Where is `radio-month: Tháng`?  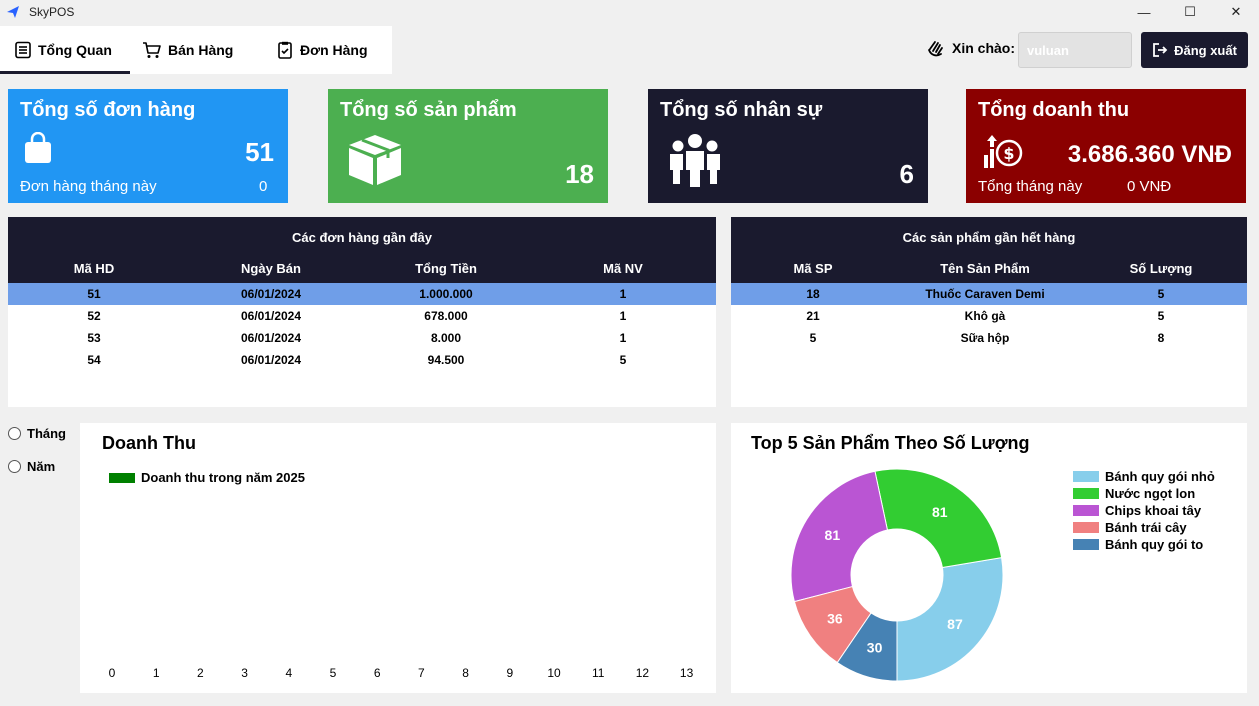 radio-month: Tháng is located at coordinates (37, 433).